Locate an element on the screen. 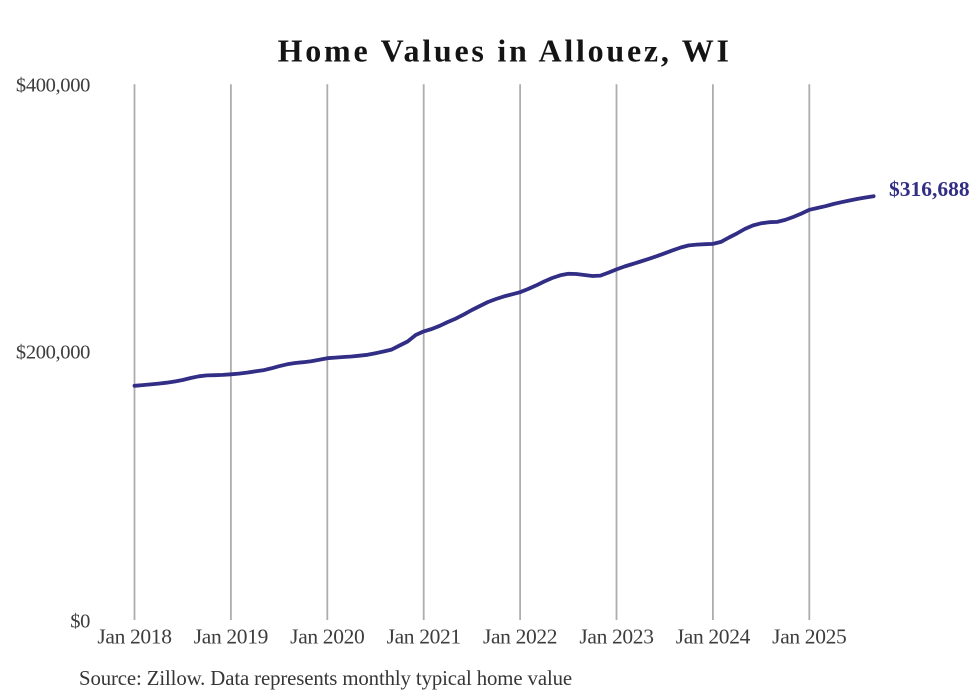 This screenshot has height=699, width=980. svg-text: $200,000 is located at coordinates (53, 353).